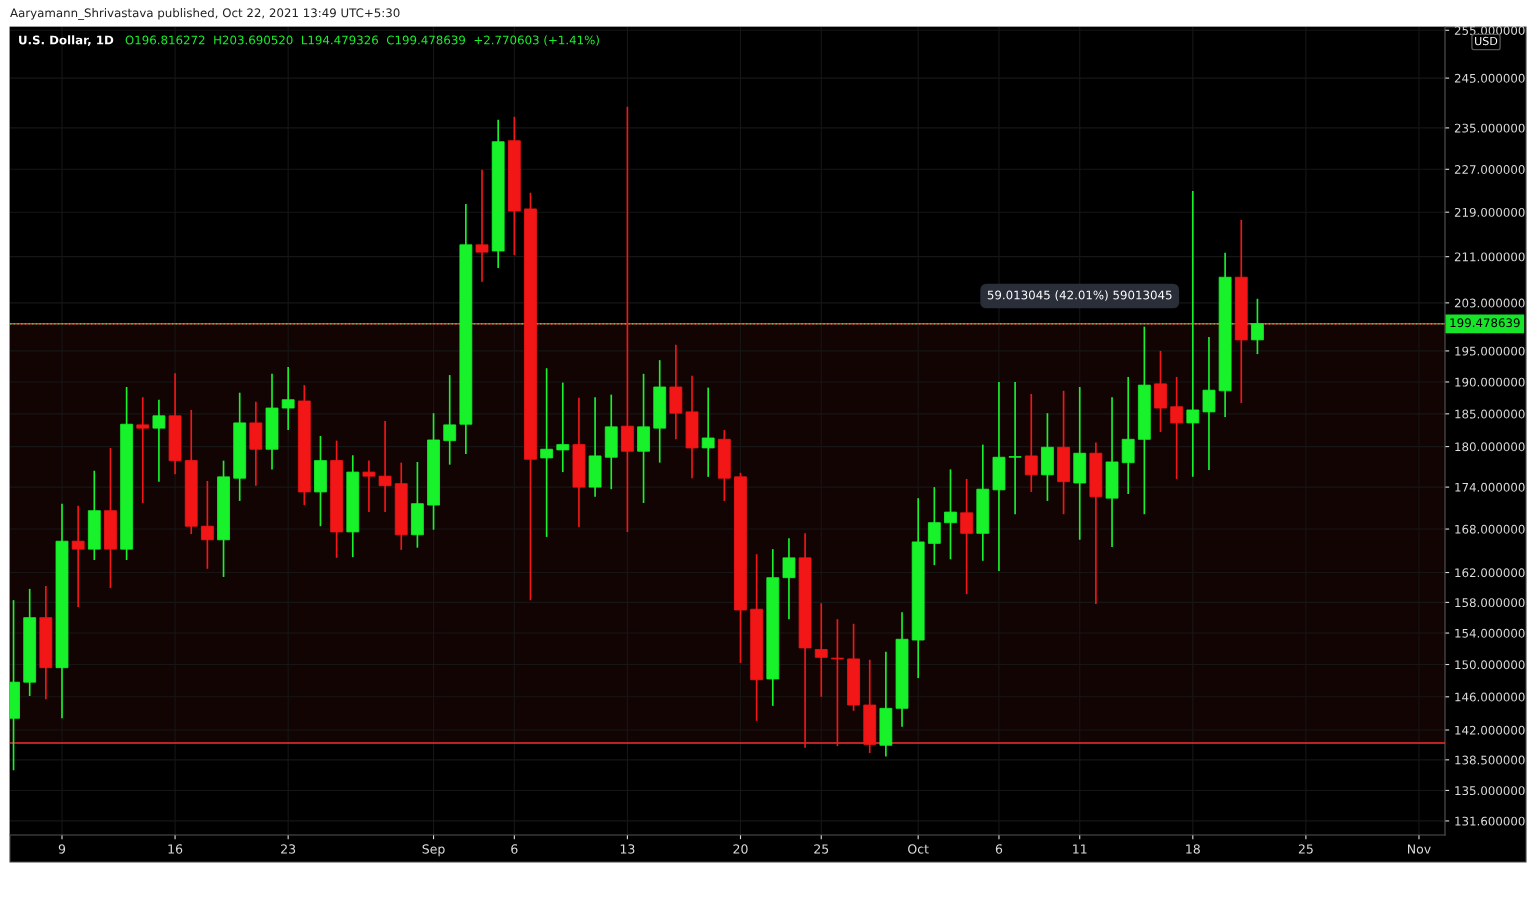  Describe the element at coordinates (1490, 633) in the screenshot. I see `y-tick-label: 154.000000` at that location.